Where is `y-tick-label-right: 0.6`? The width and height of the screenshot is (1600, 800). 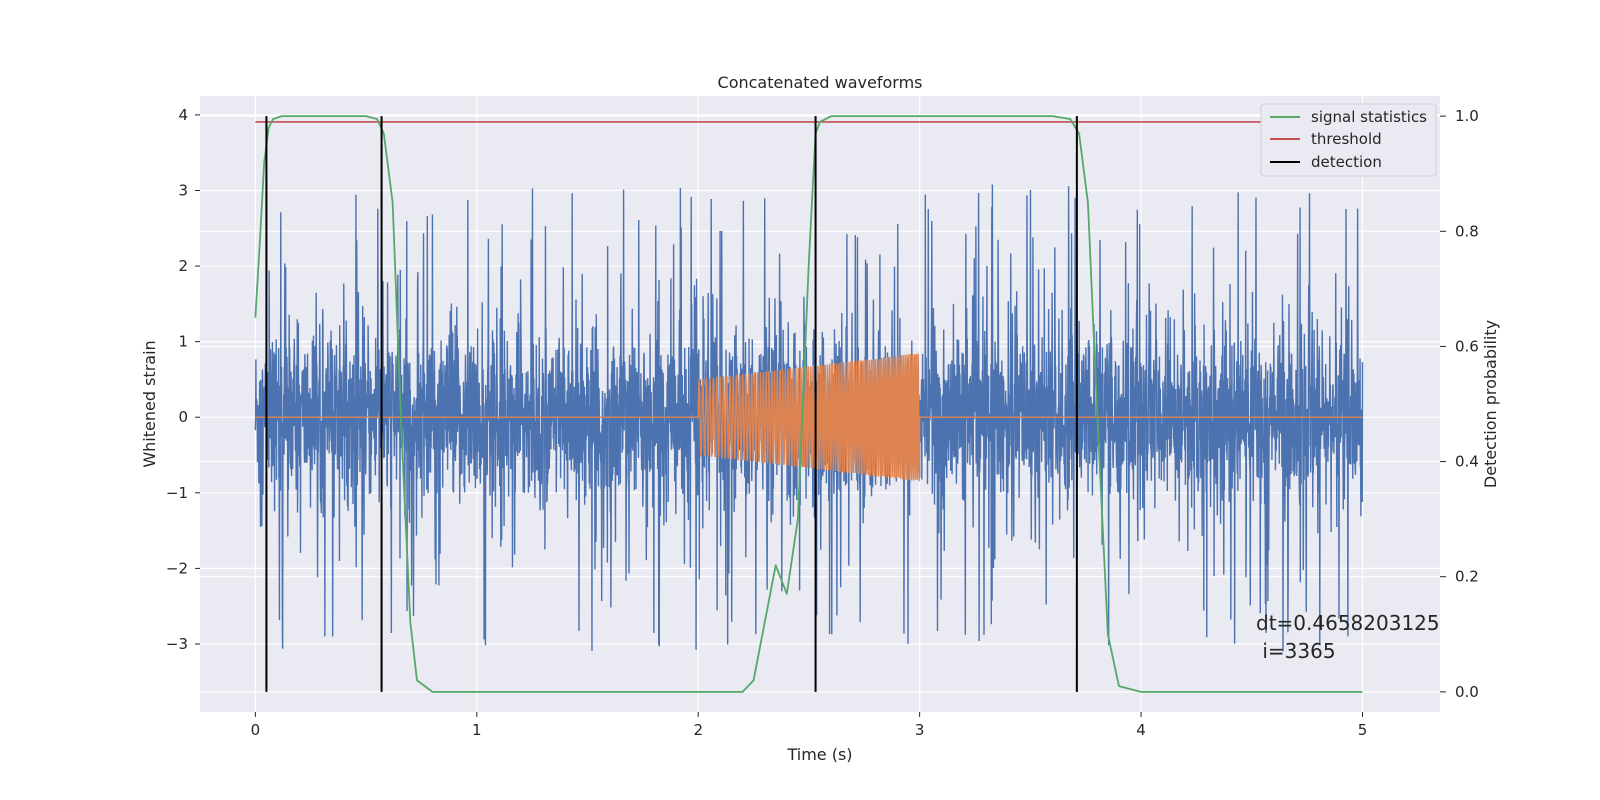 y-tick-label-right: 0.6 is located at coordinates (1467, 346).